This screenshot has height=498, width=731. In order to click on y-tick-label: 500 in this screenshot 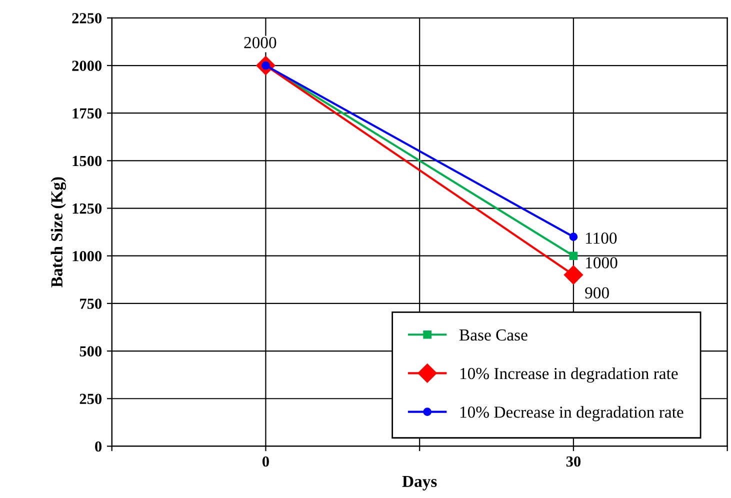, I will do `click(91, 351)`.